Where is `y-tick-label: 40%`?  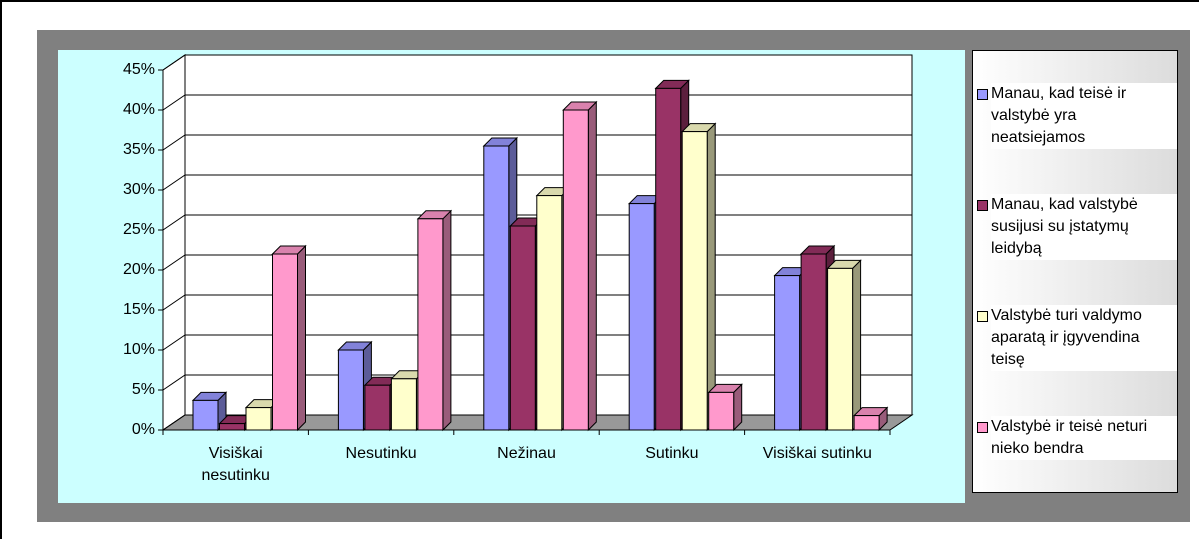
y-tick-label: 40% is located at coordinates (139, 109).